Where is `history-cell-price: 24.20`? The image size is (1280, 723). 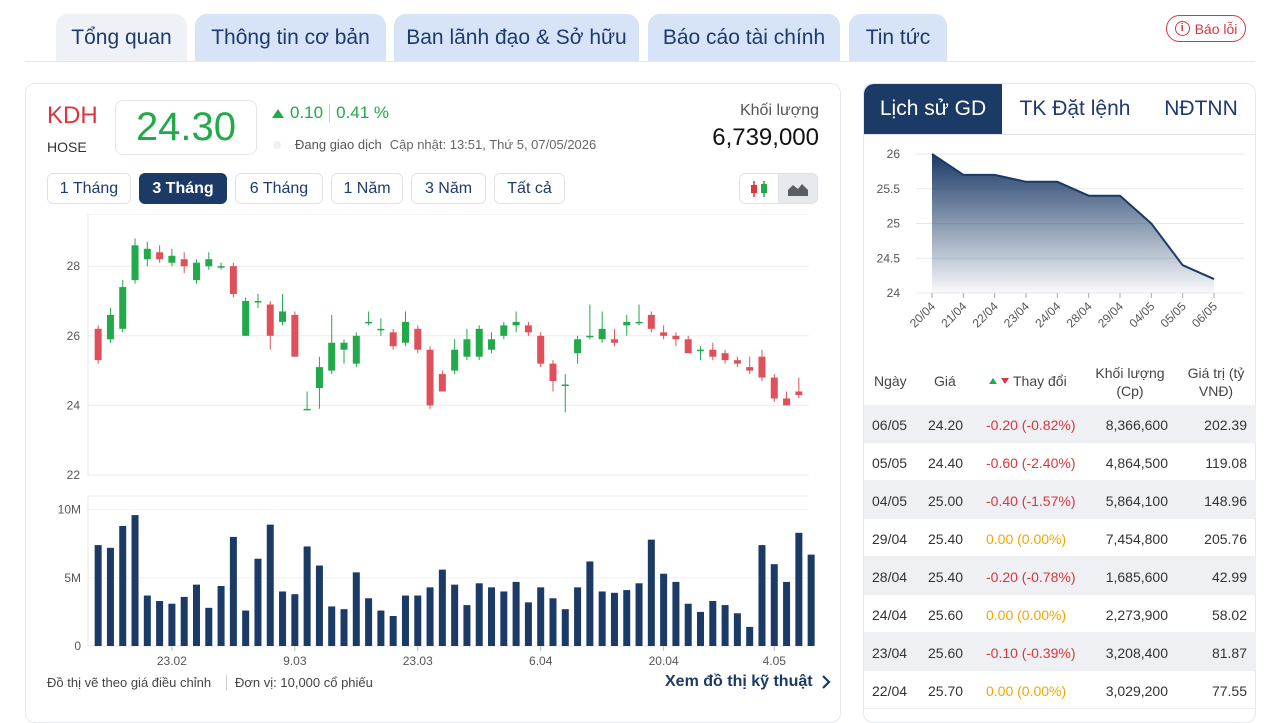 history-cell-price: 24.20 is located at coordinates (946, 425).